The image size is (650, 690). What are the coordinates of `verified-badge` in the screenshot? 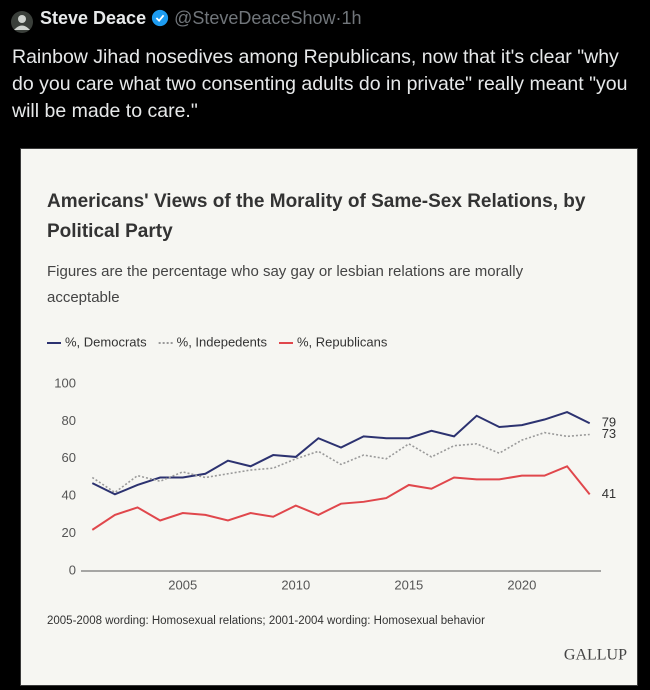 It's located at (160, 18).